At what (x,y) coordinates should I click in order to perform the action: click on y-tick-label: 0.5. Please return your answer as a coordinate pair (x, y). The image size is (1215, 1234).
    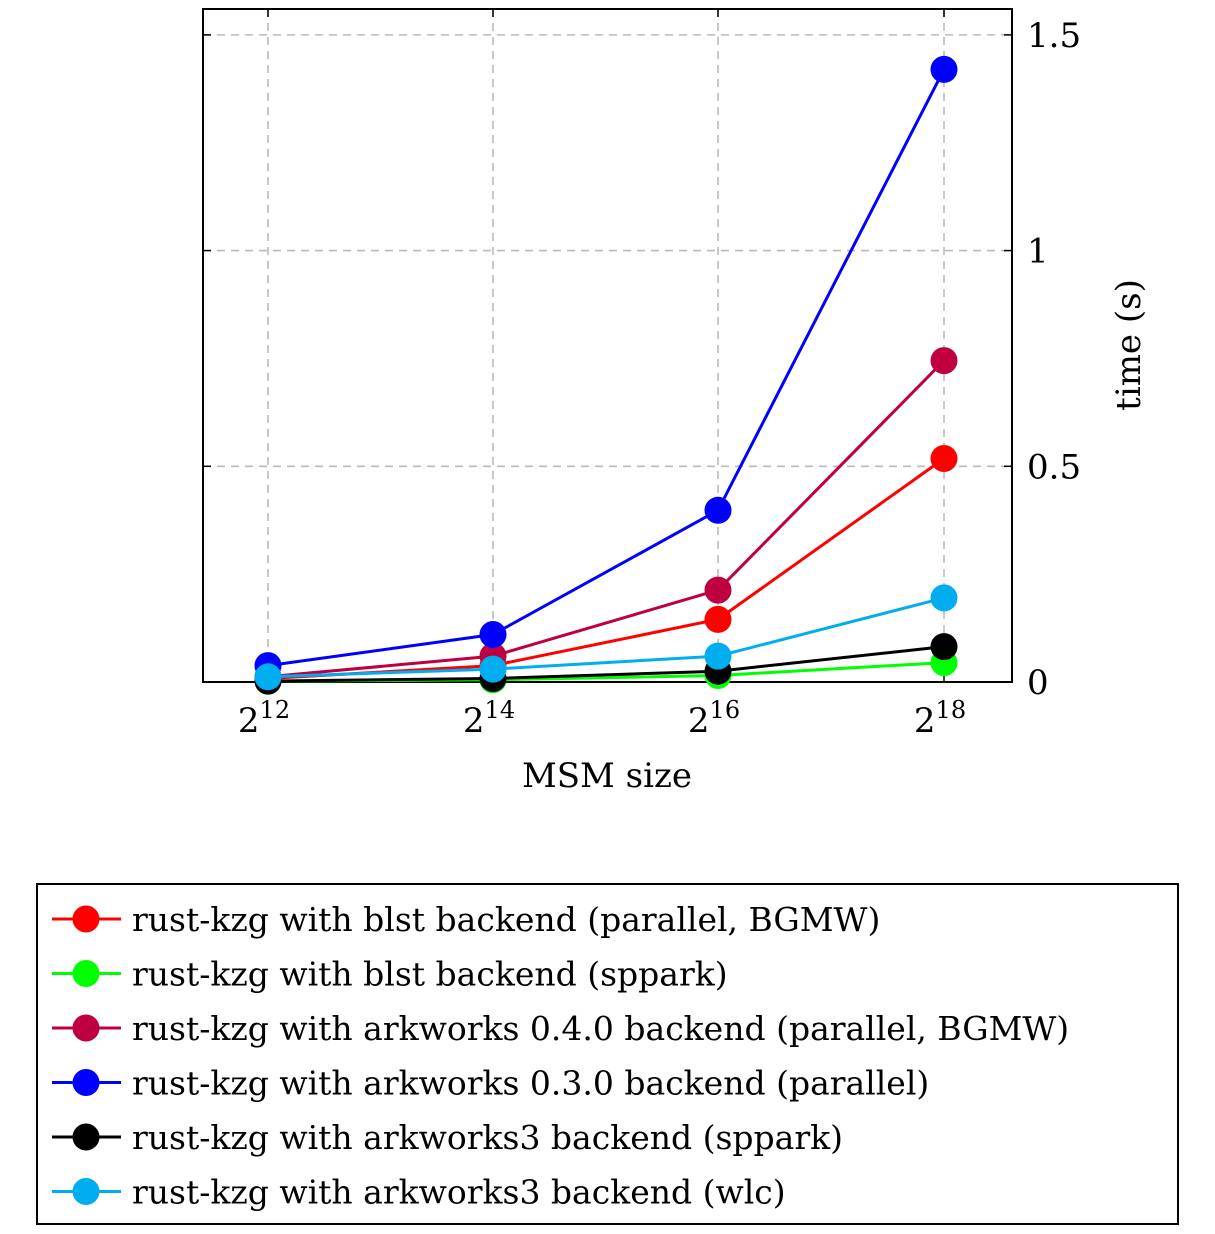
    Looking at the image, I should click on (1054, 467).